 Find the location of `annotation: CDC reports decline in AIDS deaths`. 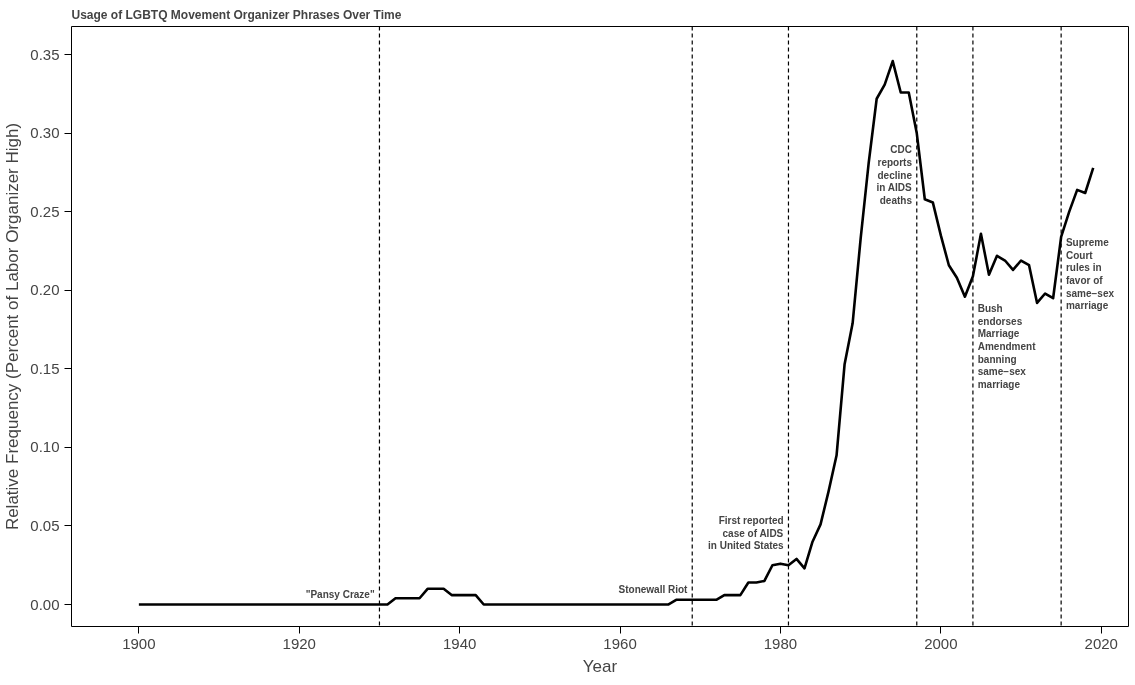

annotation: CDC reports decline in AIDS deaths is located at coordinates (894, 175).